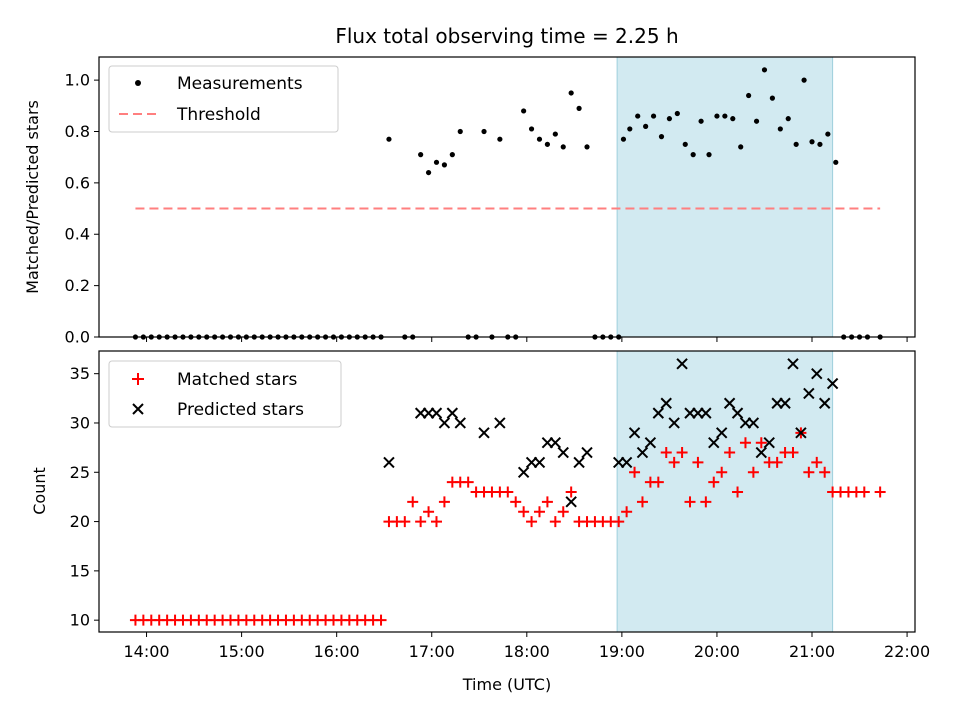 The height and width of the screenshot is (724, 960). I want to click on y-tick-label: 35, so click(80, 373).